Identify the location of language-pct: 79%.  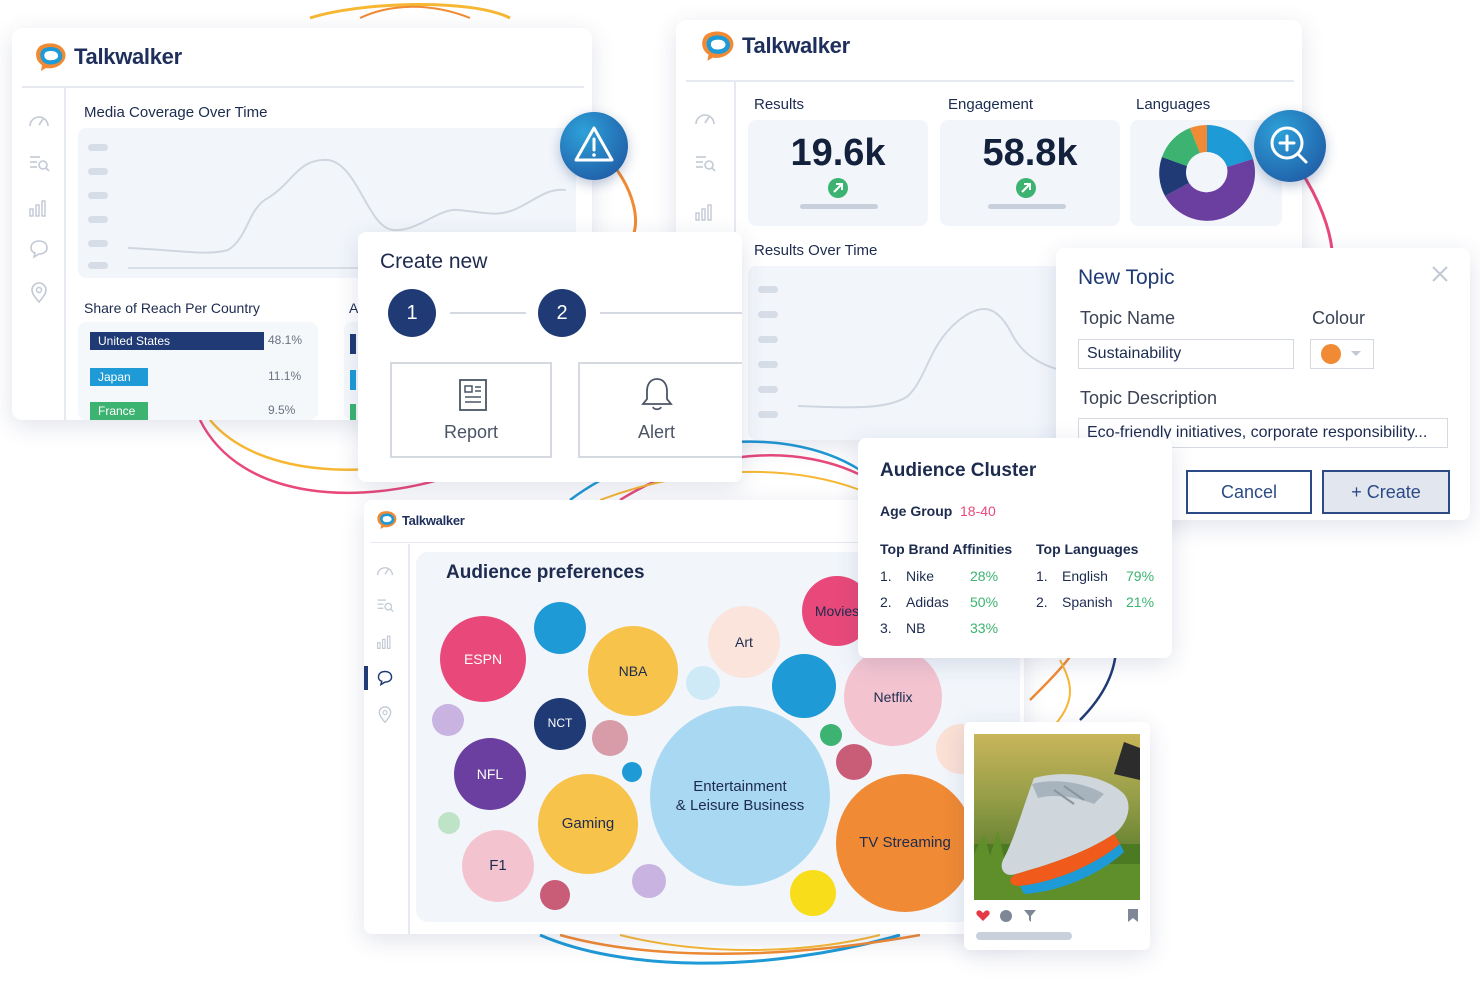
(1140, 576).